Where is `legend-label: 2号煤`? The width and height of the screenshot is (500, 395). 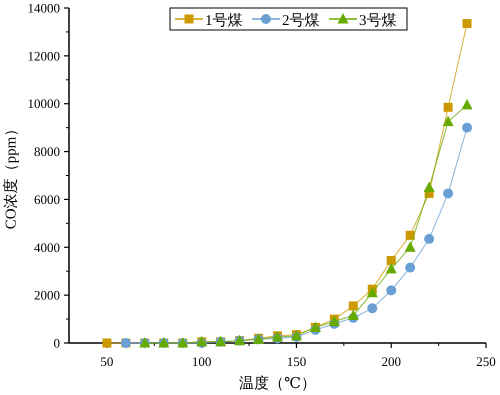 legend-label: 2号煤 is located at coordinates (301, 20).